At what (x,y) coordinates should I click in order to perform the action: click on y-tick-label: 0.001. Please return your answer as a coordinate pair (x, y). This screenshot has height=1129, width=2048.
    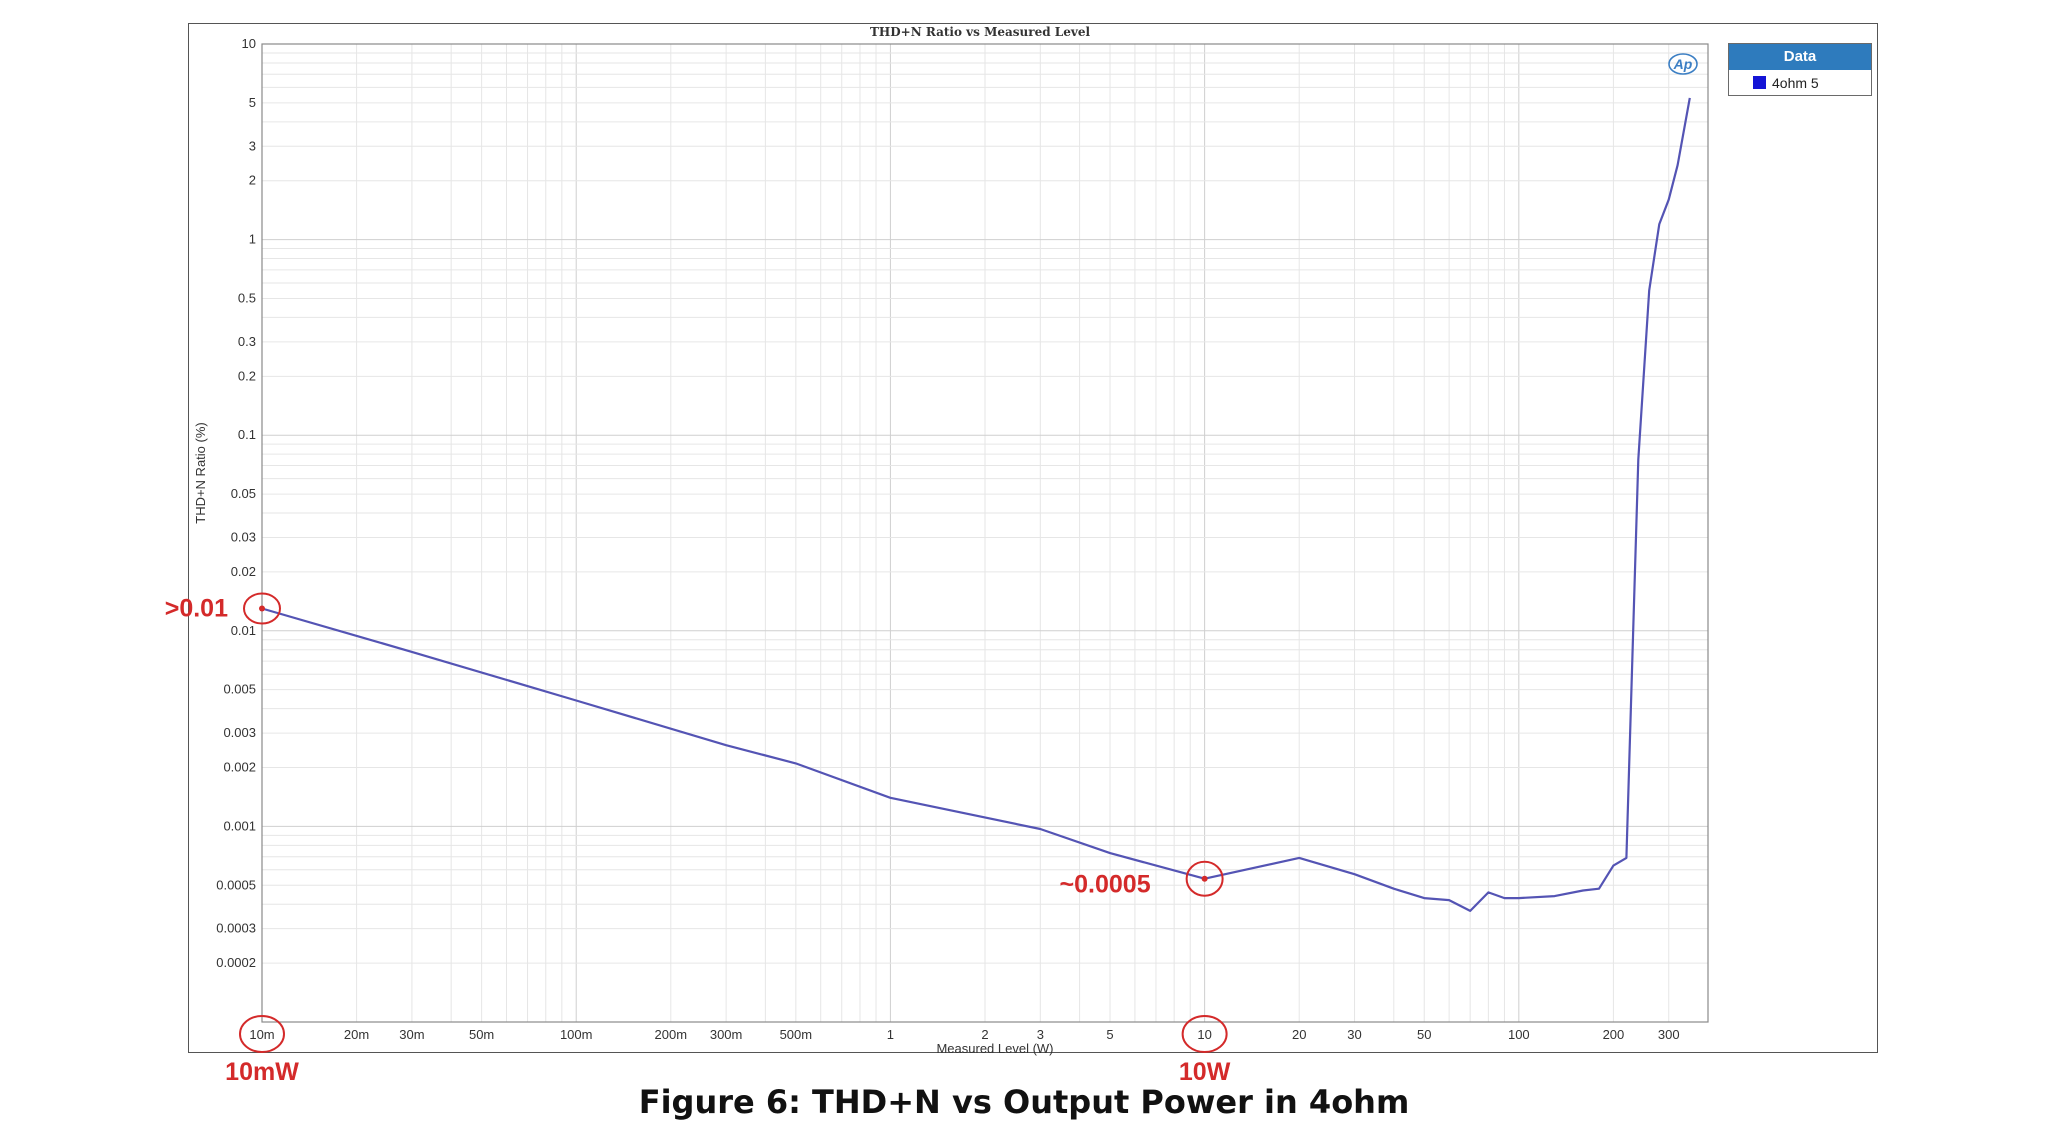
    Looking at the image, I should click on (239, 825).